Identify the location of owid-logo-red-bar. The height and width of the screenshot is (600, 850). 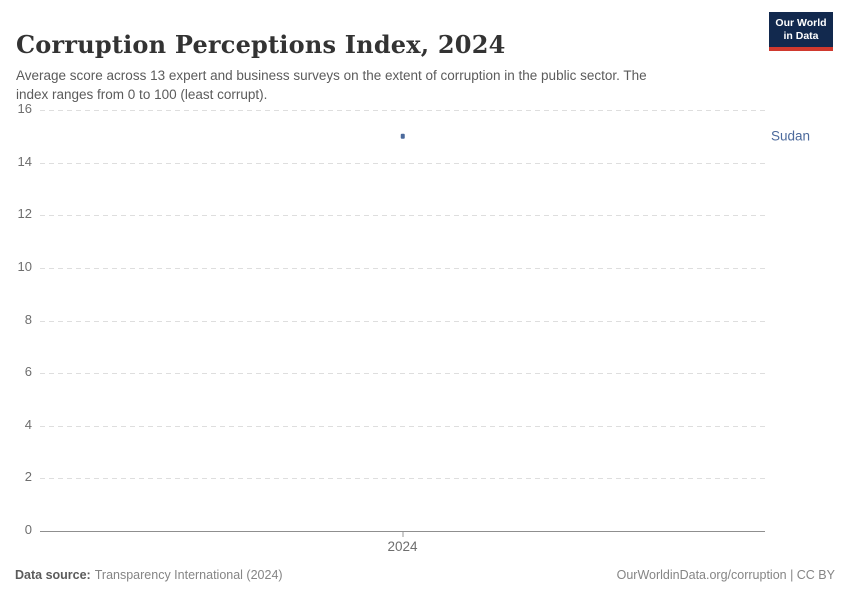
(801, 49).